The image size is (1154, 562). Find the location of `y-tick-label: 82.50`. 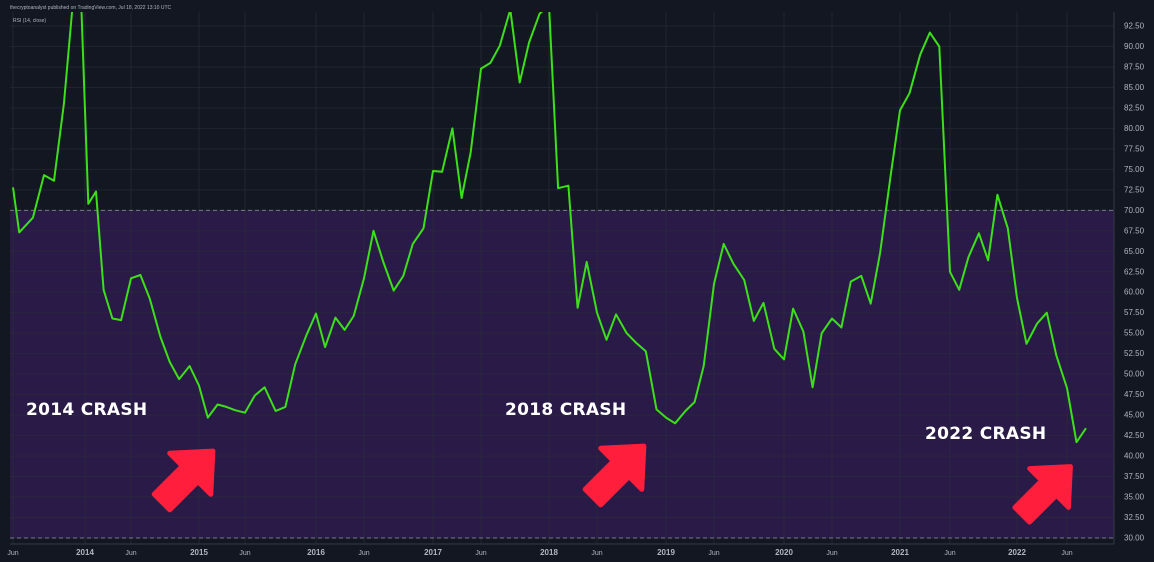

y-tick-label: 82.50 is located at coordinates (1134, 107).